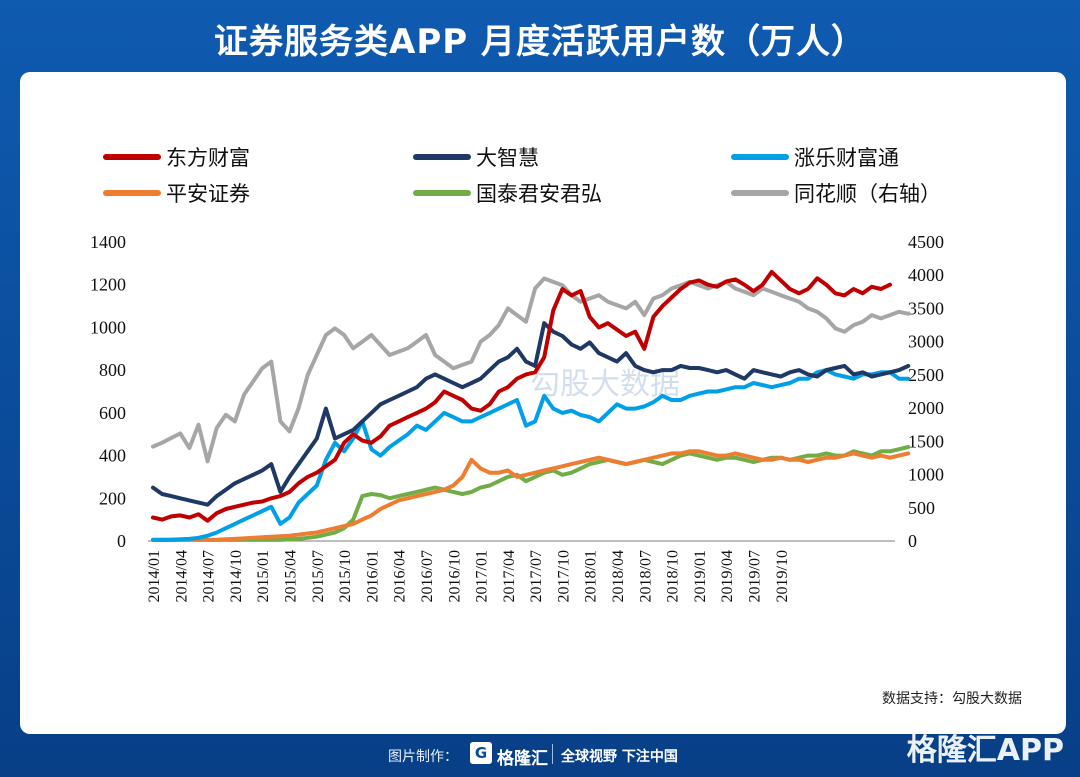 The width and height of the screenshot is (1080, 777). I want to click on x-tick-label: 2015/01, so click(263, 576).